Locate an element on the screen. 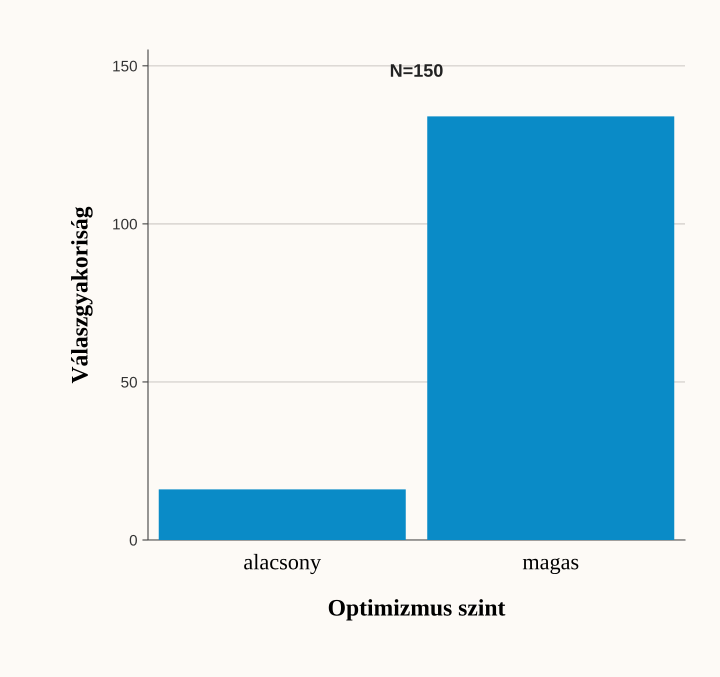 Image resolution: width=720 pixels, height=677 pixels. x-axis-title: Optimizmus szint is located at coordinates (417, 610).